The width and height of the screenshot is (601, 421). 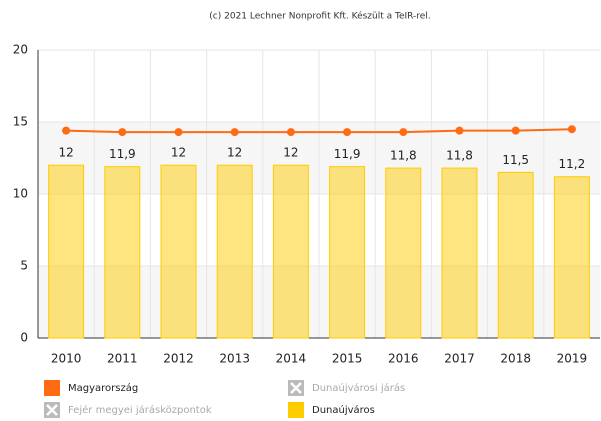 What do you see at coordinates (20, 122) in the screenshot?
I see `y-tick-label: 15` at bounding box center [20, 122].